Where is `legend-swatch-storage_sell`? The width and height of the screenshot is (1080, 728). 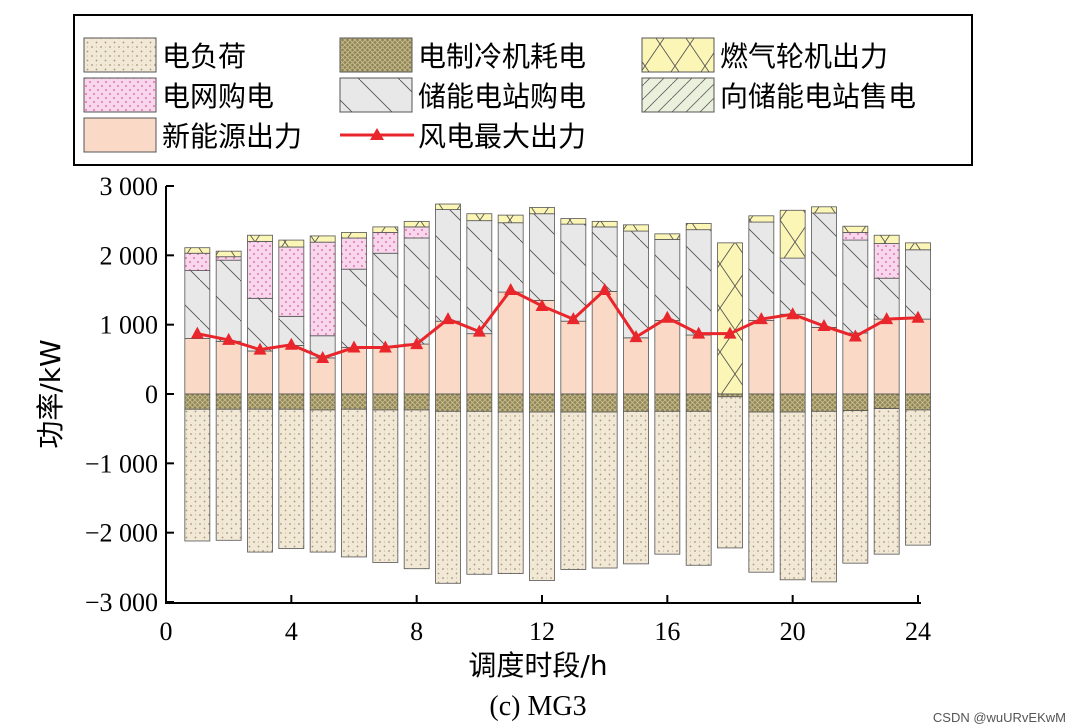
legend-swatch-storage_sell is located at coordinates (678, 95).